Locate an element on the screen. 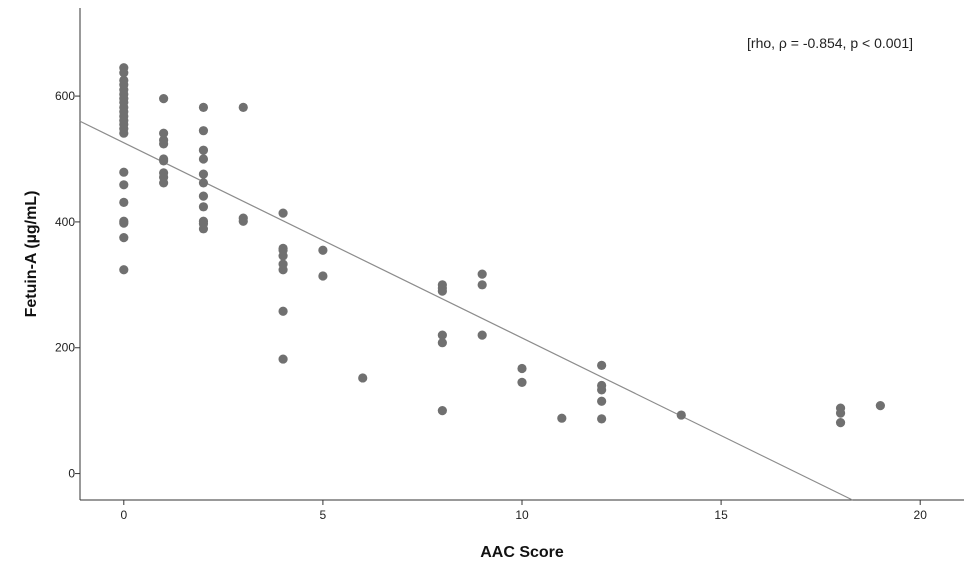 The height and width of the screenshot is (575, 977). y-axis-title: Fetuin-A (µg/mL) is located at coordinates (31, 254).